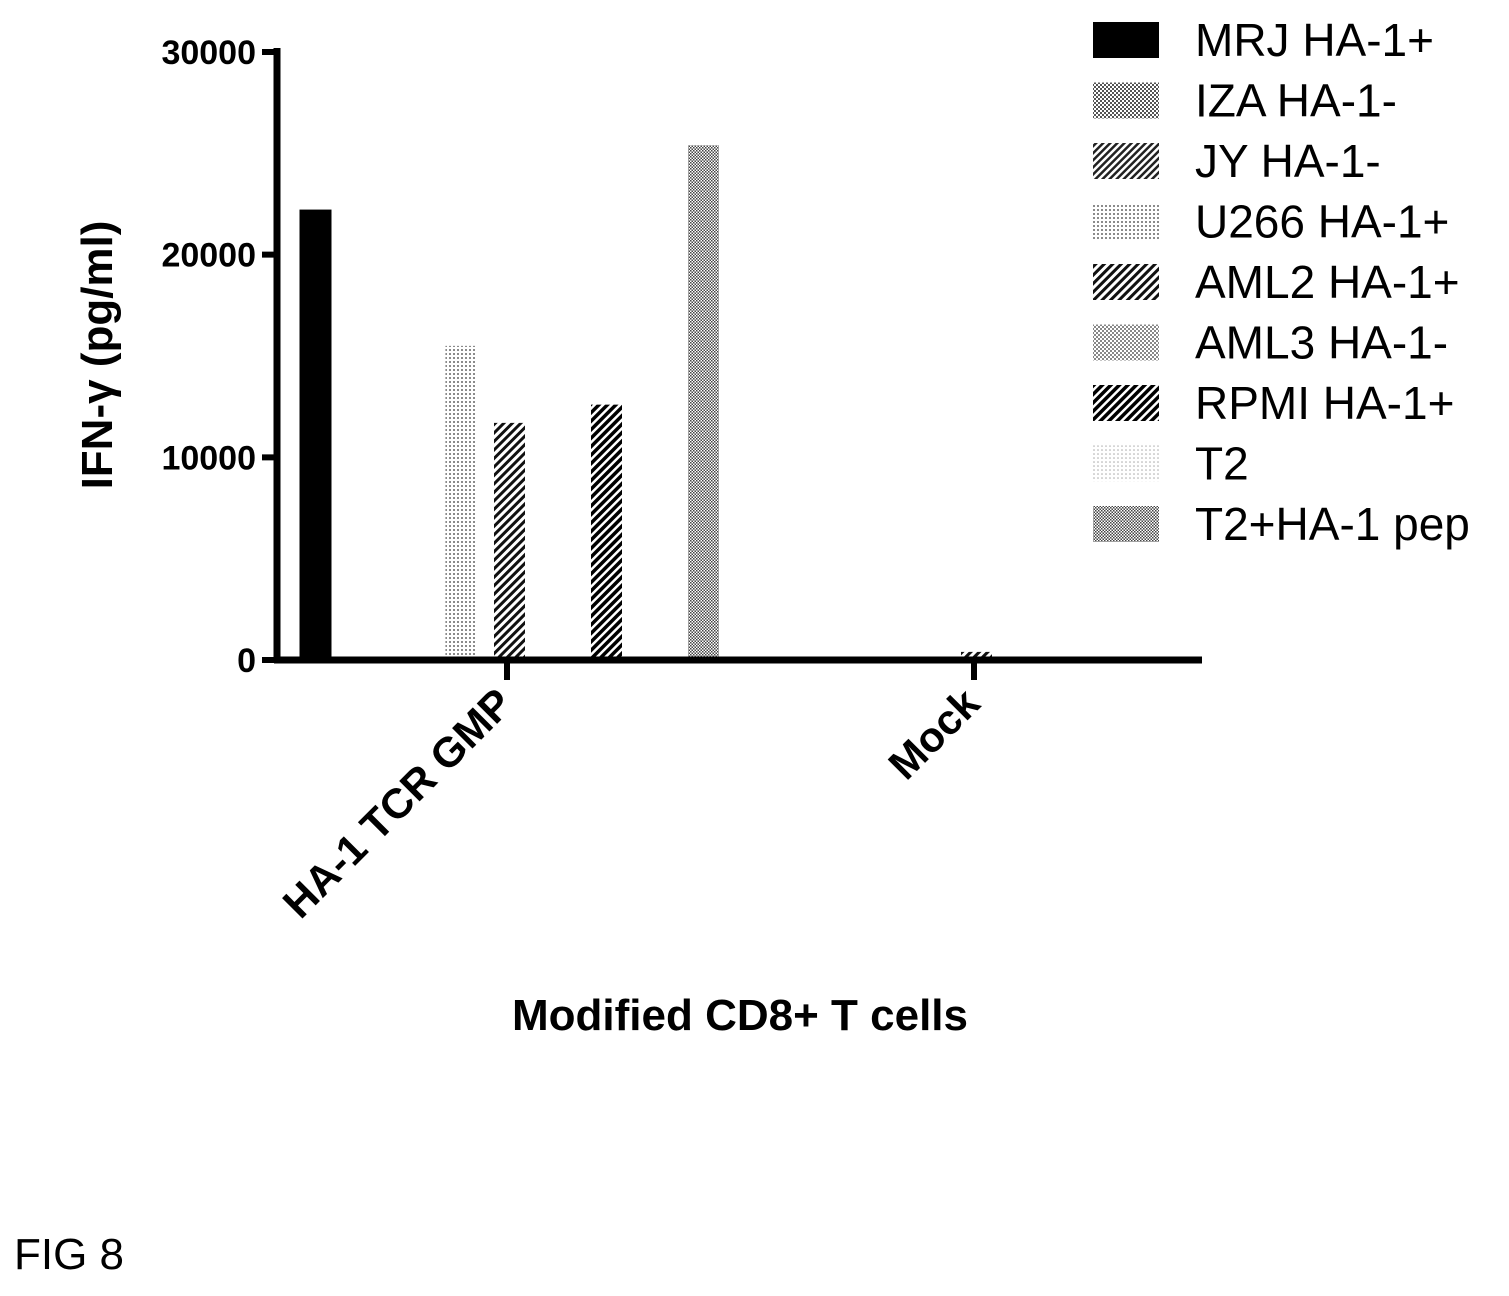 The height and width of the screenshot is (1296, 1509). What do you see at coordinates (1222, 464) in the screenshot?
I see `legend-label: T2` at bounding box center [1222, 464].